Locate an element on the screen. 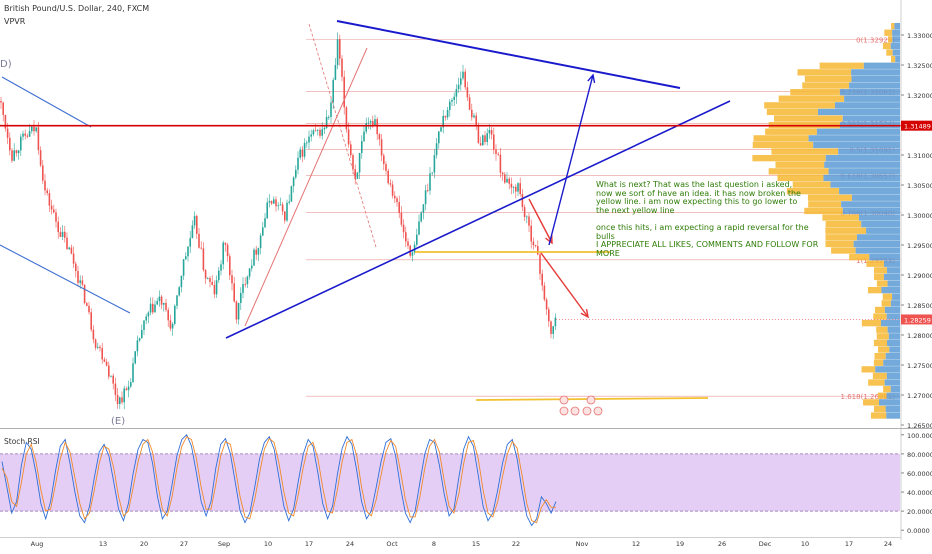  triangle-upper-trendline is located at coordinates (508, 54).